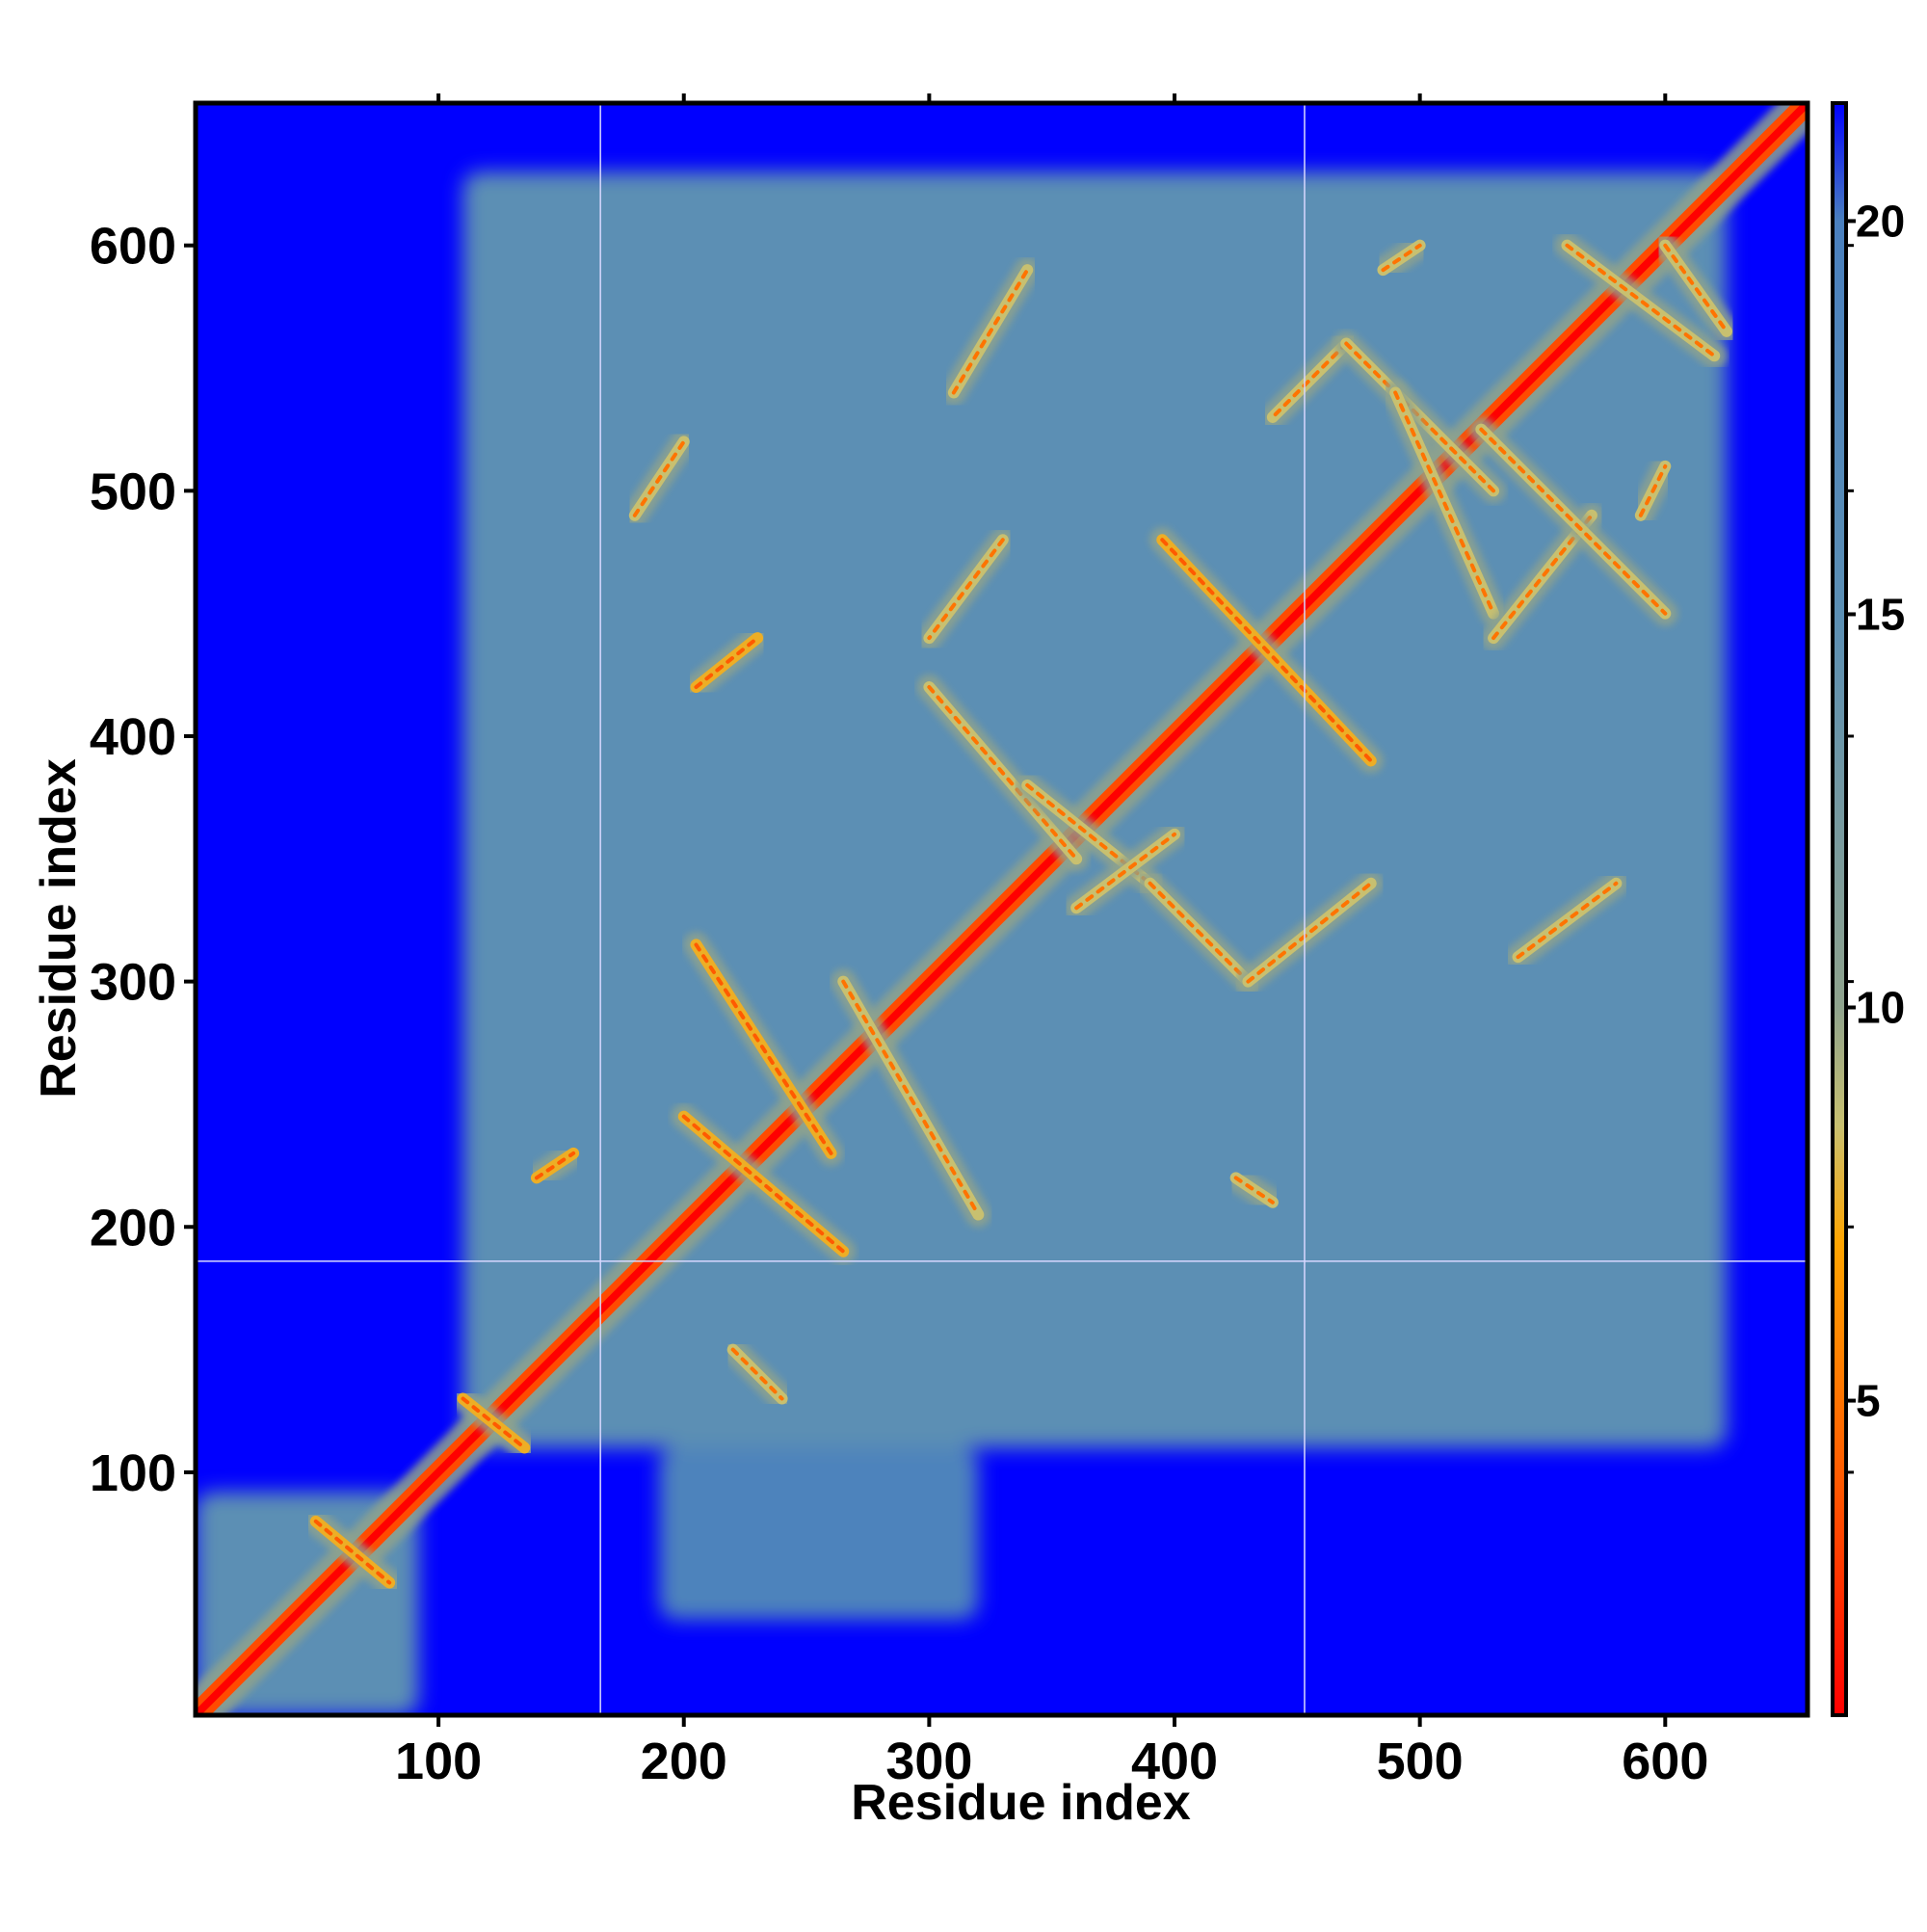  I want to click on x-tick-label-0: 100, so click(438, 1761).